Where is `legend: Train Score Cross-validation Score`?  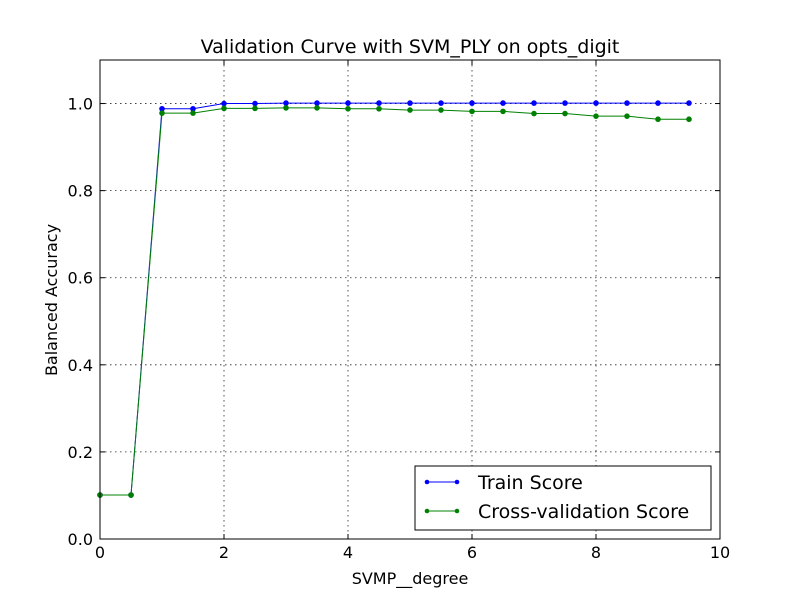 legend: Train Score Cross-validation Score is located at coordinates (563, 498).